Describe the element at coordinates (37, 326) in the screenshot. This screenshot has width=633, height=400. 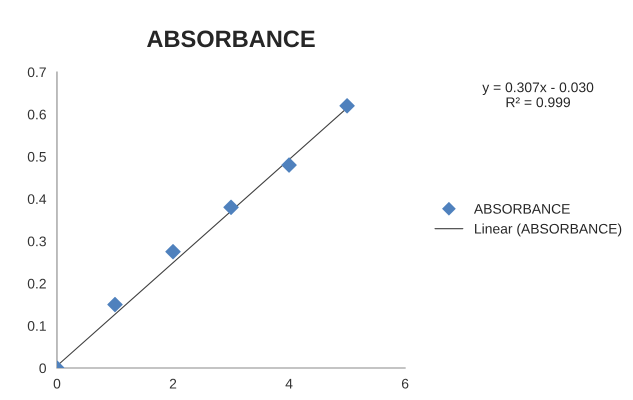
I see `y-tick-label: 0.1` at that location.